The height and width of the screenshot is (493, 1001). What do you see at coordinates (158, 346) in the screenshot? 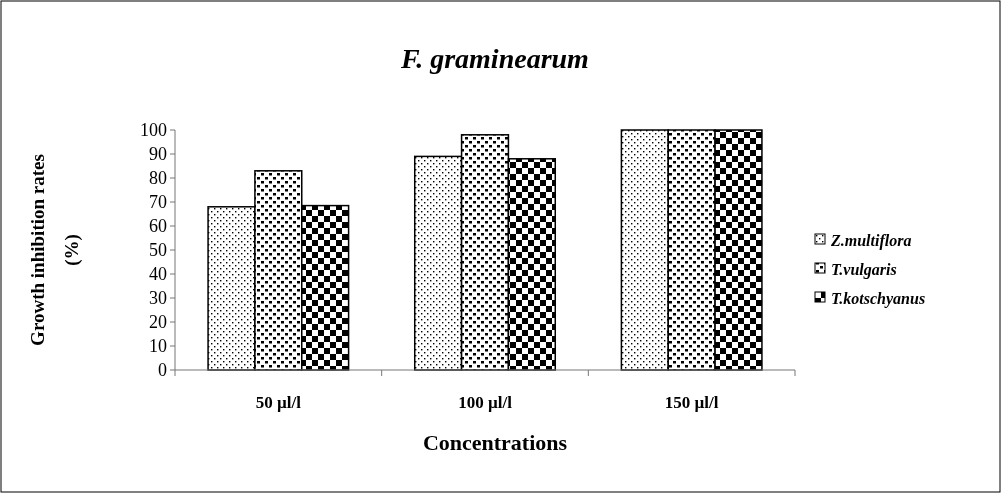
I see `y-tick-label: 10` at bounding box center [158, 346].